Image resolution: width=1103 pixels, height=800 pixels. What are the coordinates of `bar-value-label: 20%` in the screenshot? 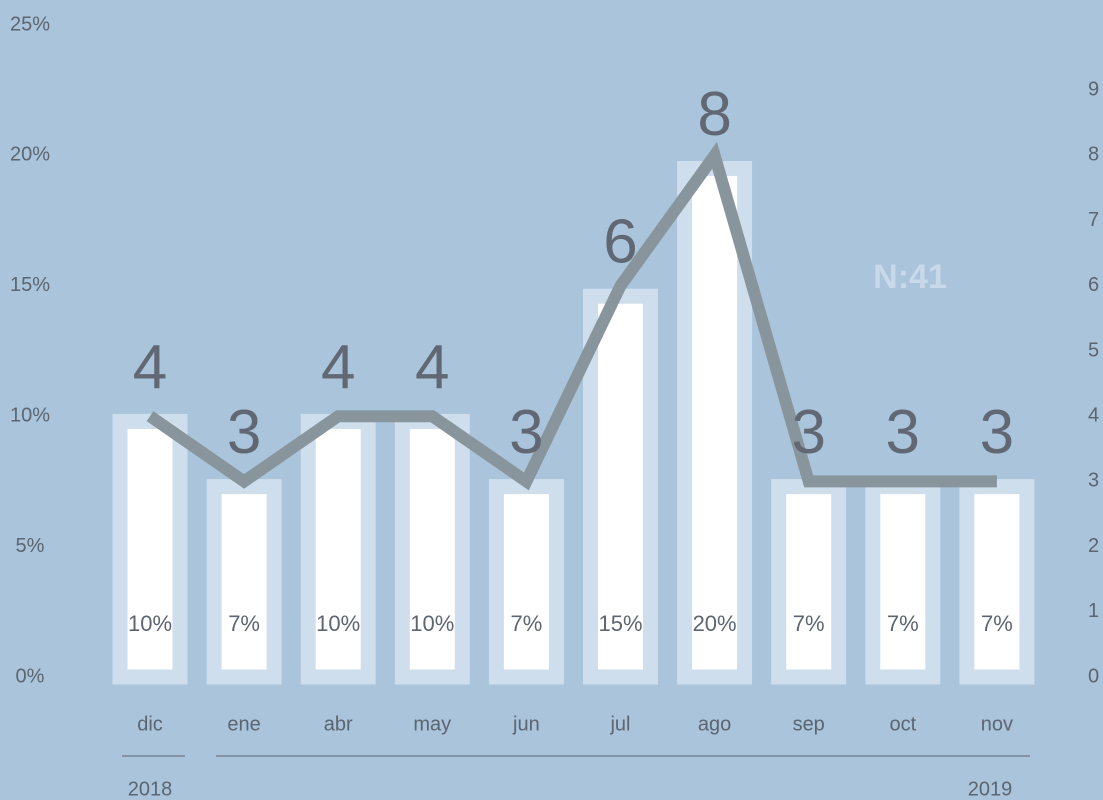 It's located at (715, 623).